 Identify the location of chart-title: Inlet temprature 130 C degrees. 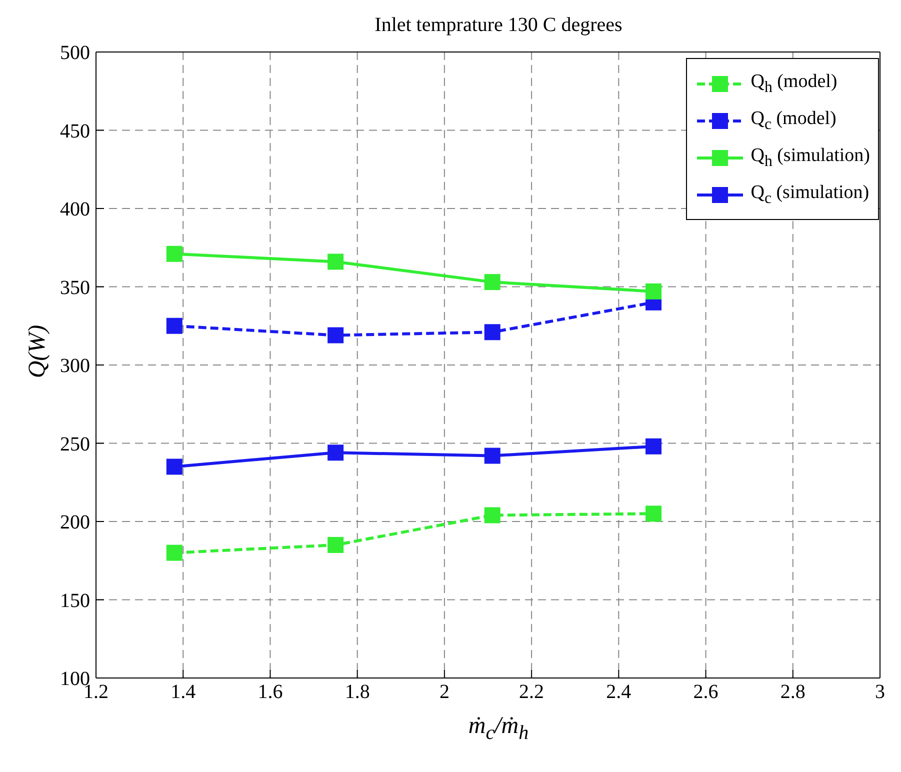
(499, 25).